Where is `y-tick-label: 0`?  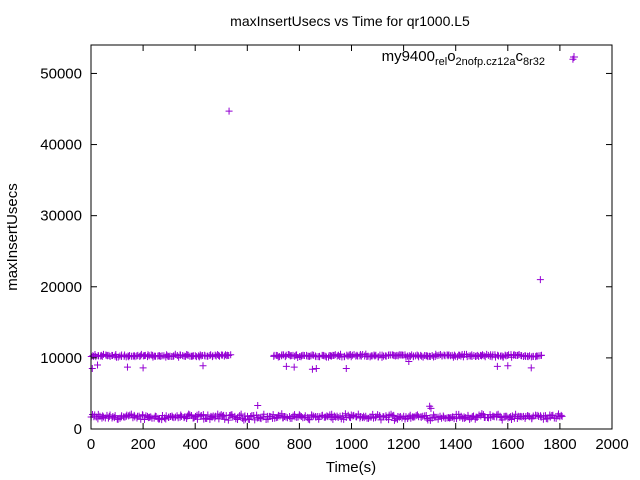
y-tick-label: 0 is located at coordinates (78, 429).